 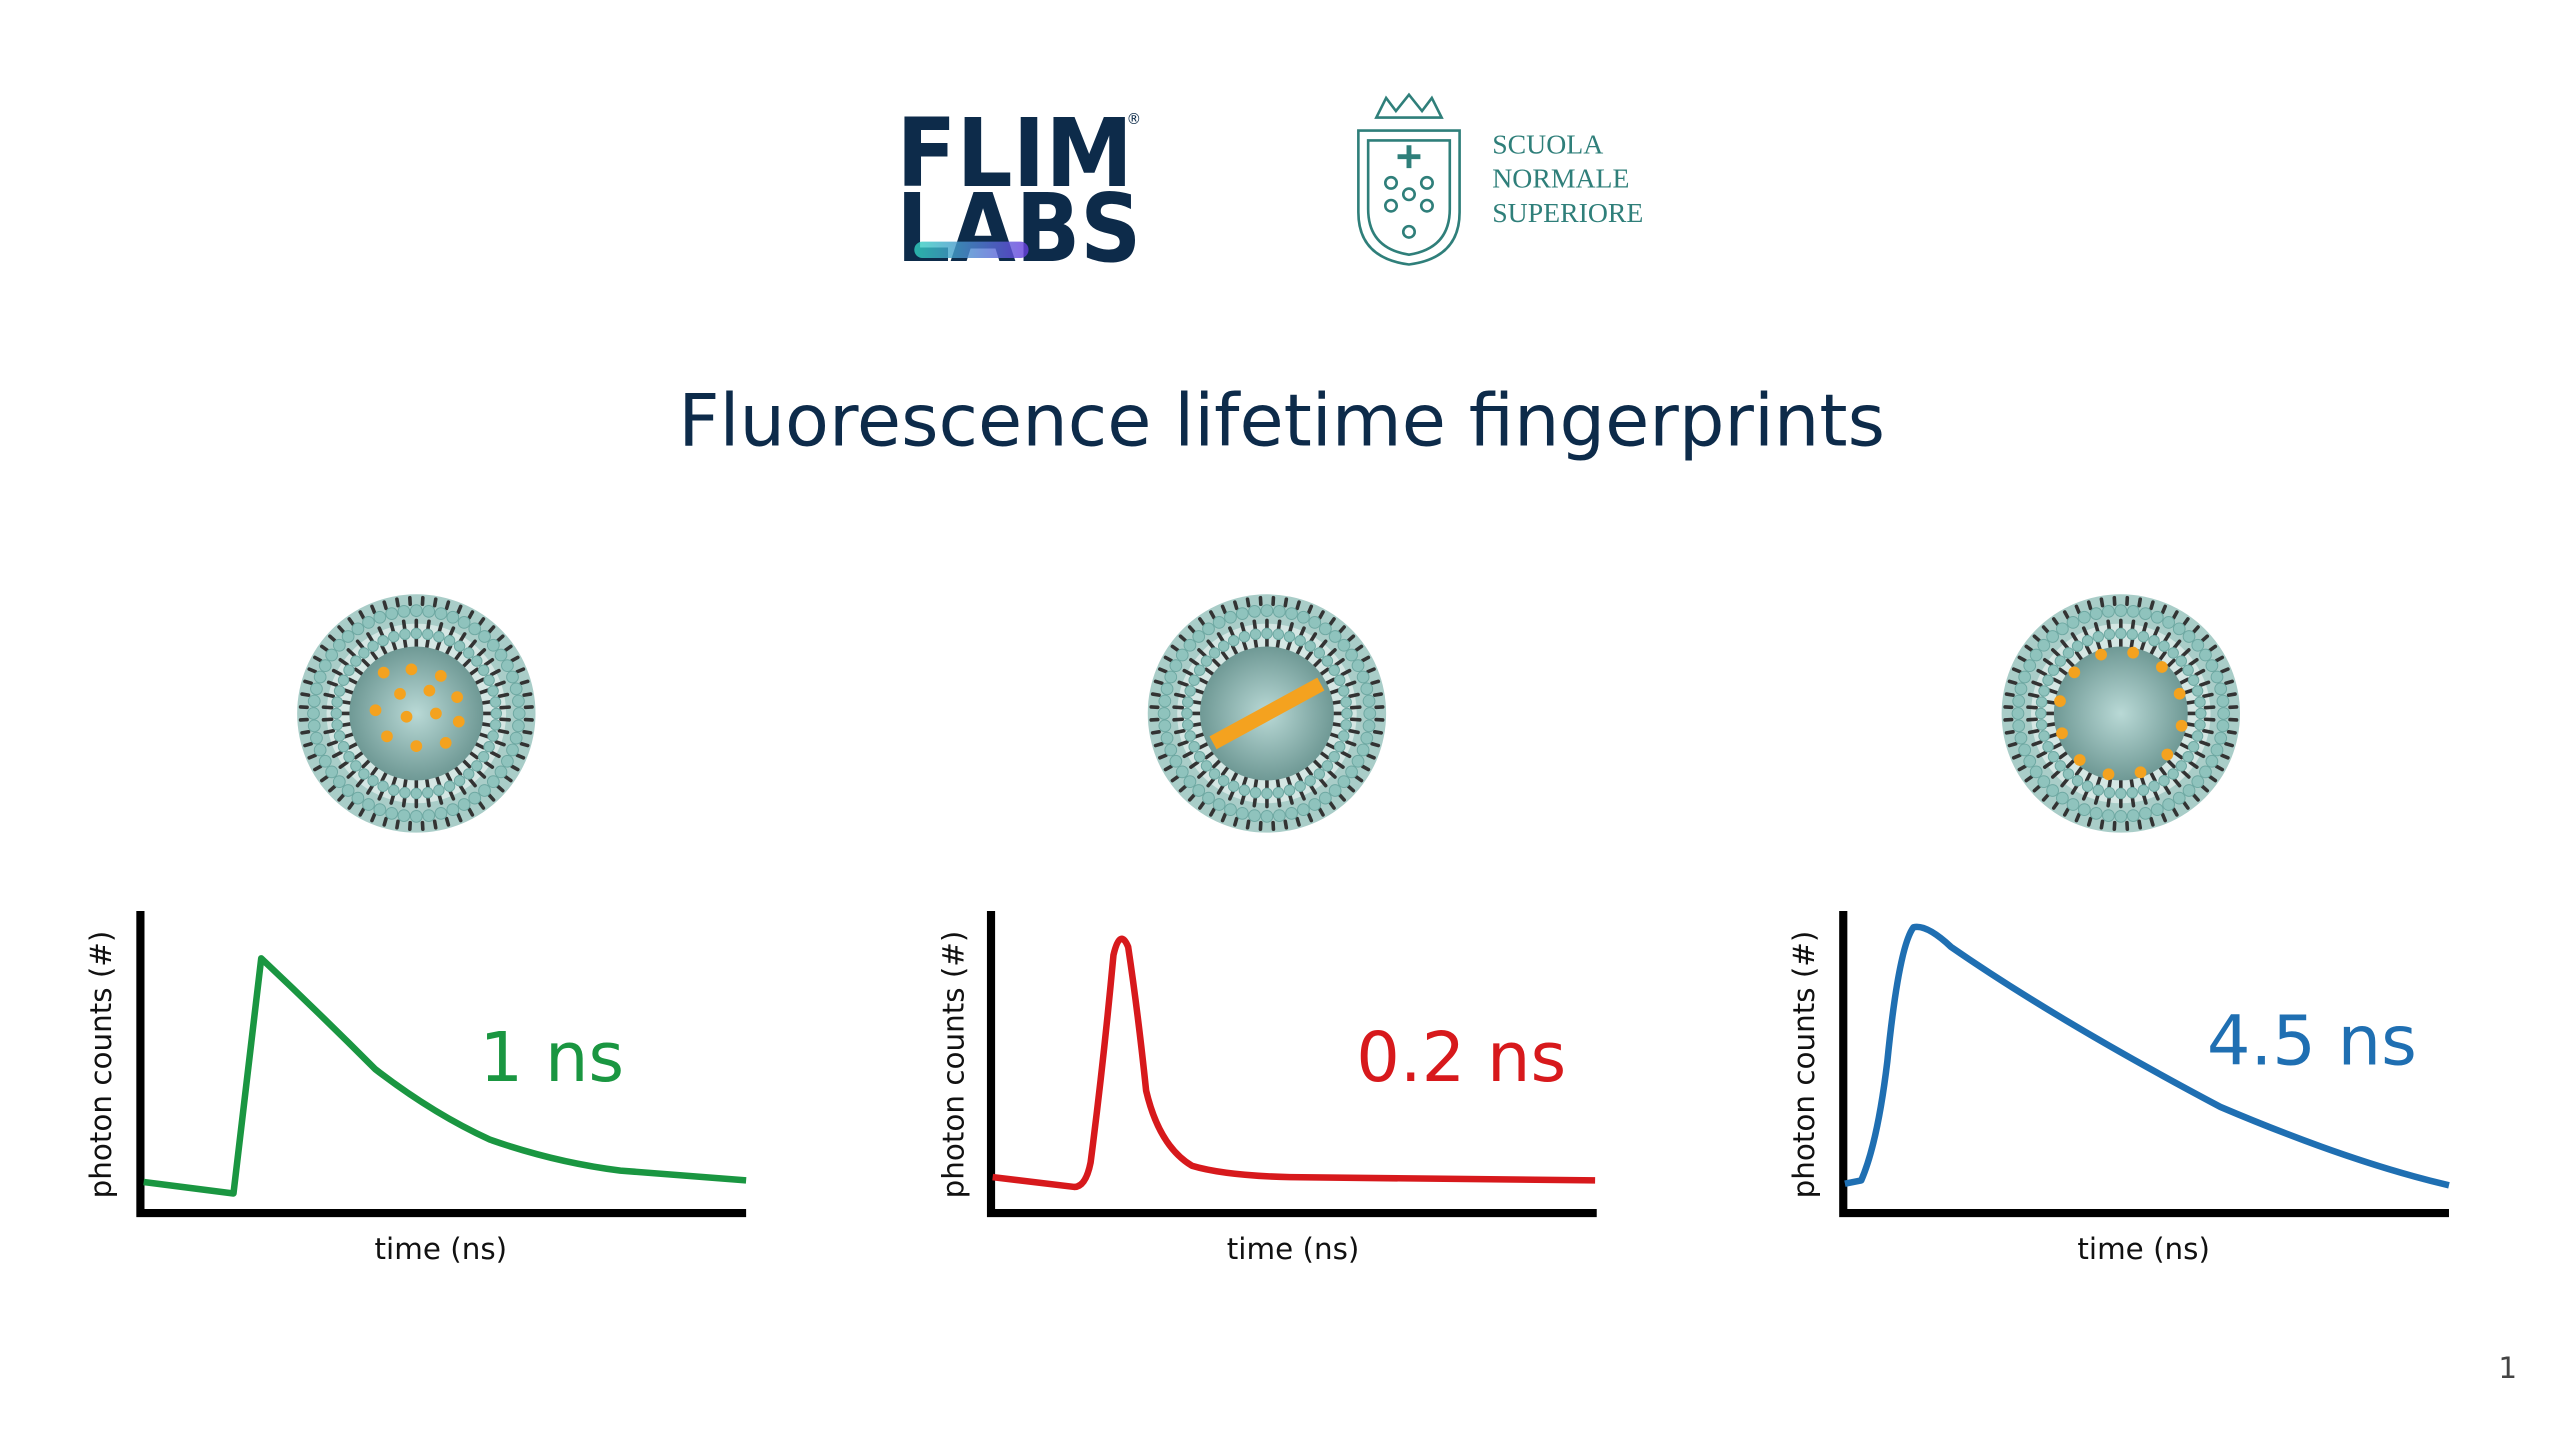 What do you see at coordinates (2144, 1064) in the screenshot?
I see `axis` at bounding box center [2144, 1064].